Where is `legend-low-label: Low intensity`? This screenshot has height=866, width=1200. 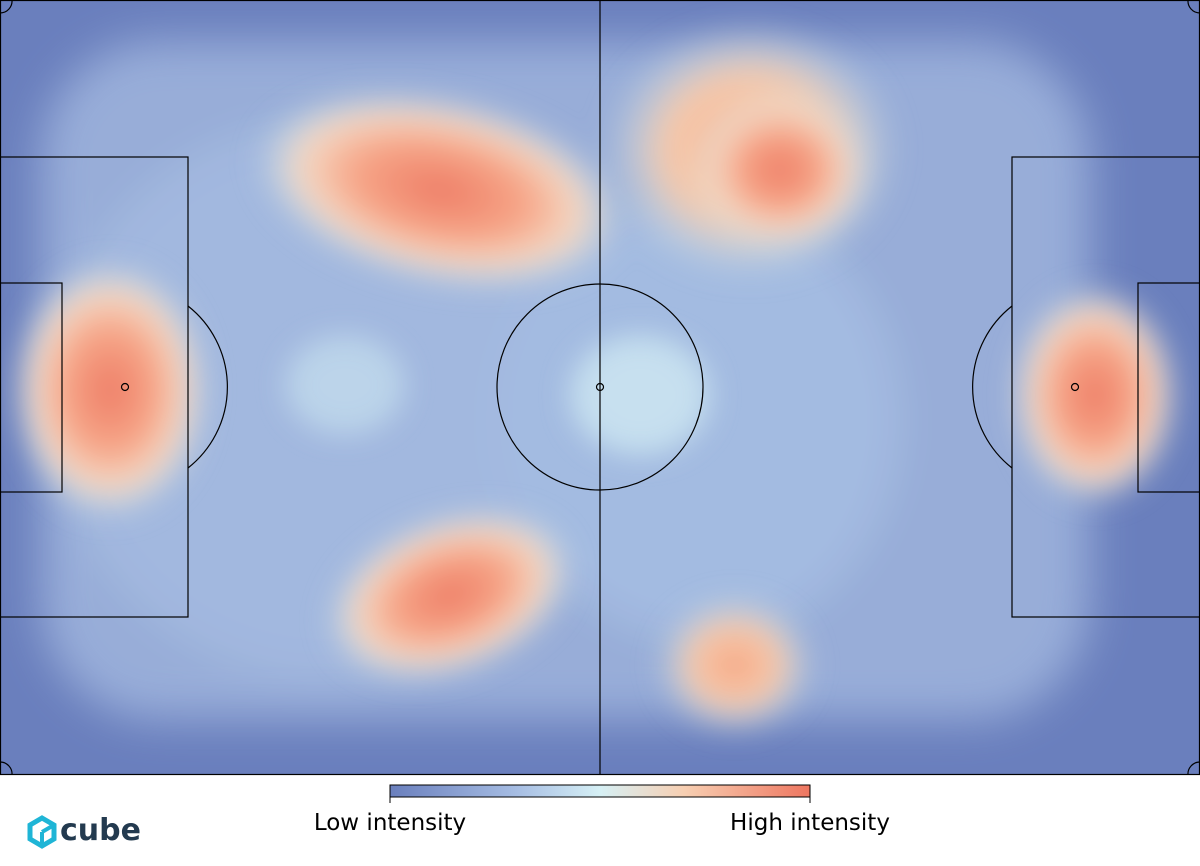 legend-low-label: Low intensity is located at coordinates (390, 823).